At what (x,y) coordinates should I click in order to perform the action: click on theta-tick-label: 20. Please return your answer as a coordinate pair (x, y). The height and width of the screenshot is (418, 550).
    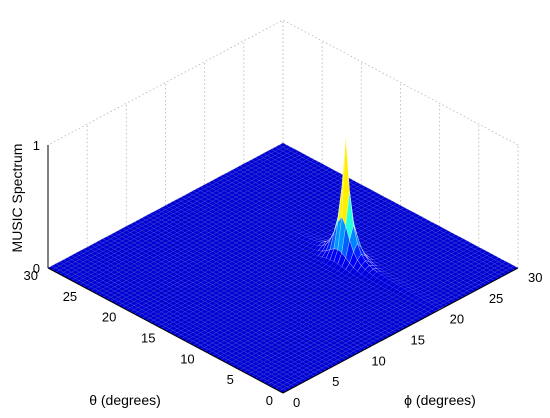
    Looking at the image, I should click on (109, 317).